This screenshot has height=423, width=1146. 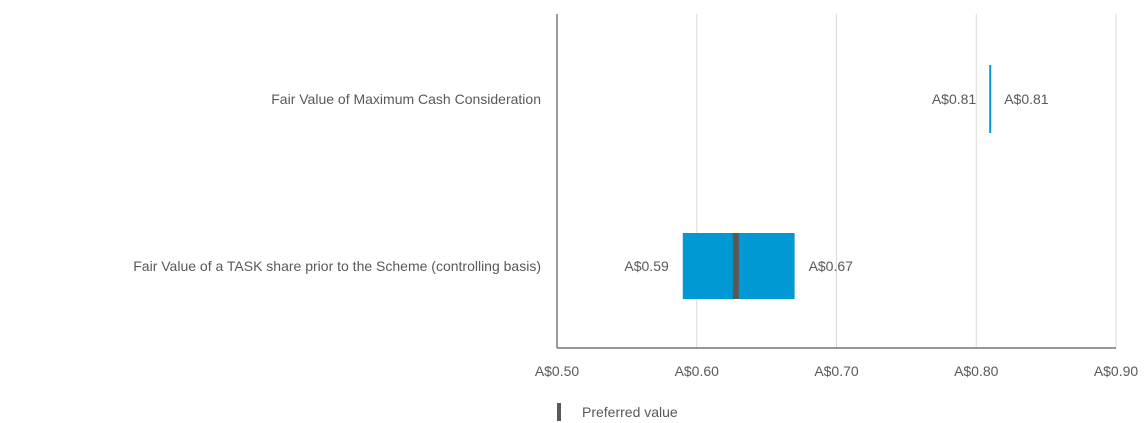 What do you see at coordinates (954, 99) in the screenshot?
I see `low-value-label: A$0.81` at bounding box center [954, 99].